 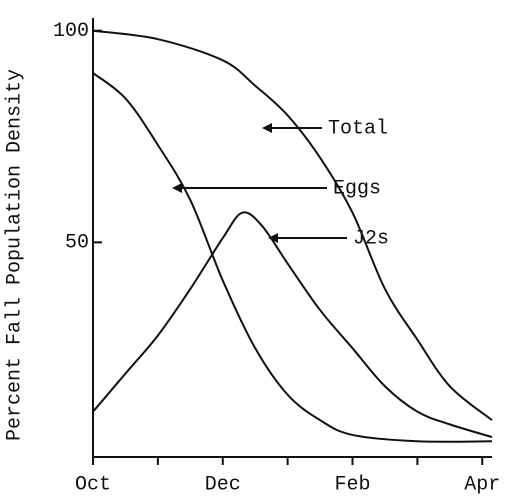 I want to click on x-tick-label: Oct, so click(x=93, y=484).